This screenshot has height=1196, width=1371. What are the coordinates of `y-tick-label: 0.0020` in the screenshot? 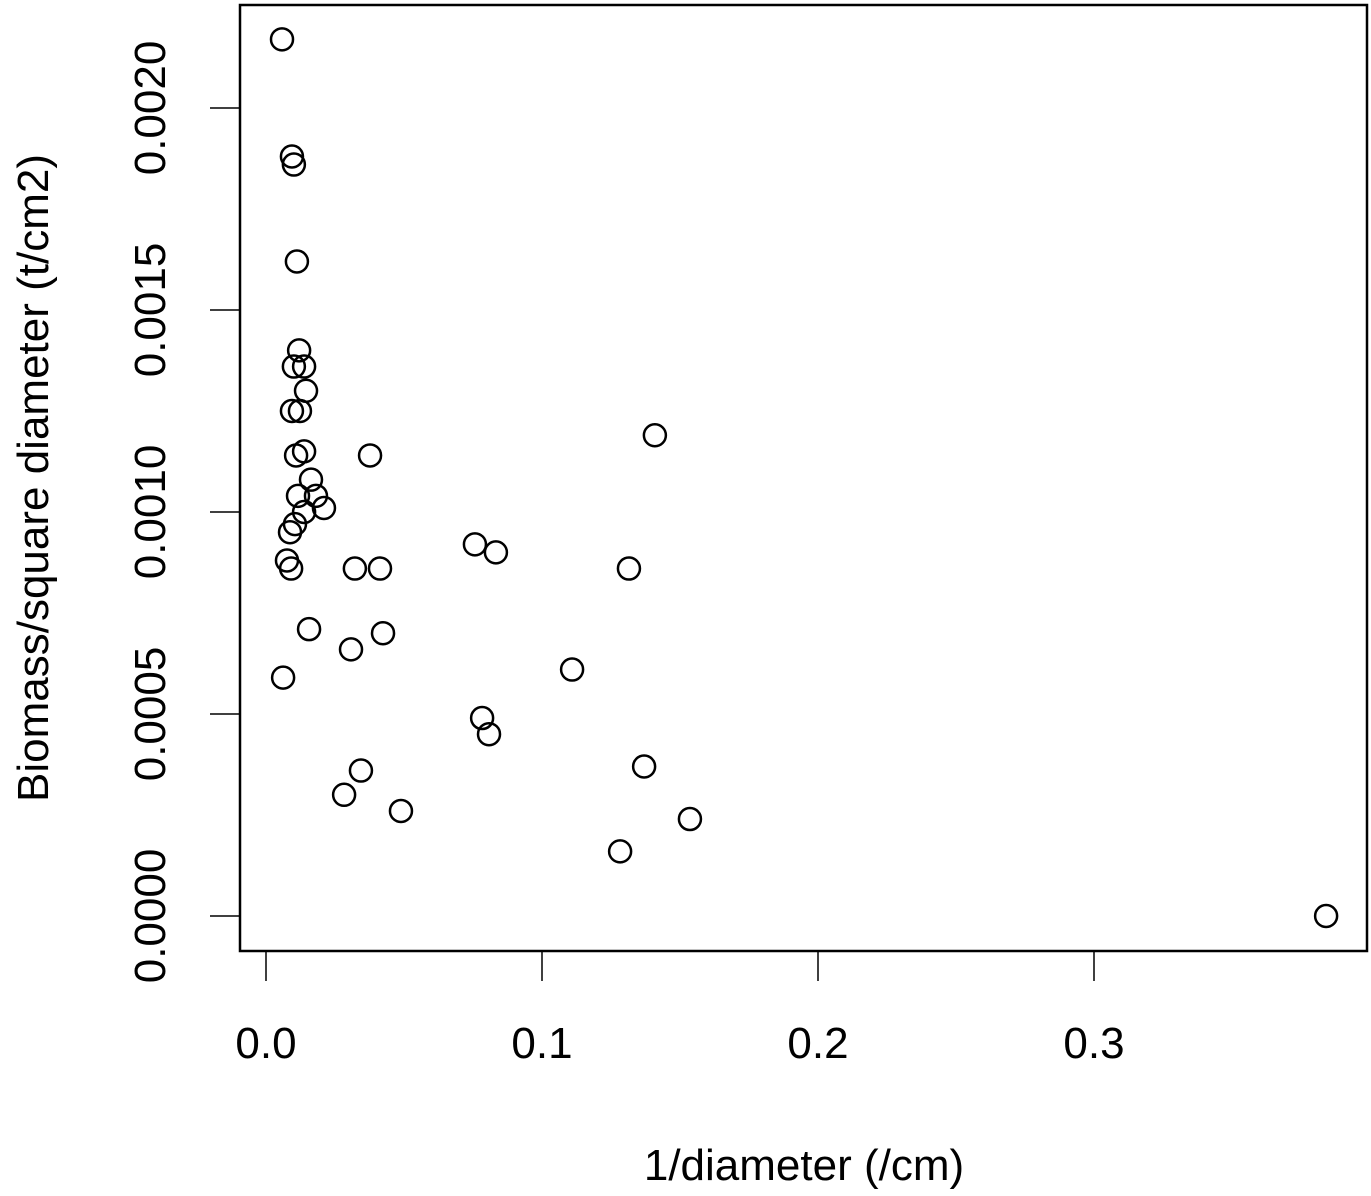 It's located at (150, 108).